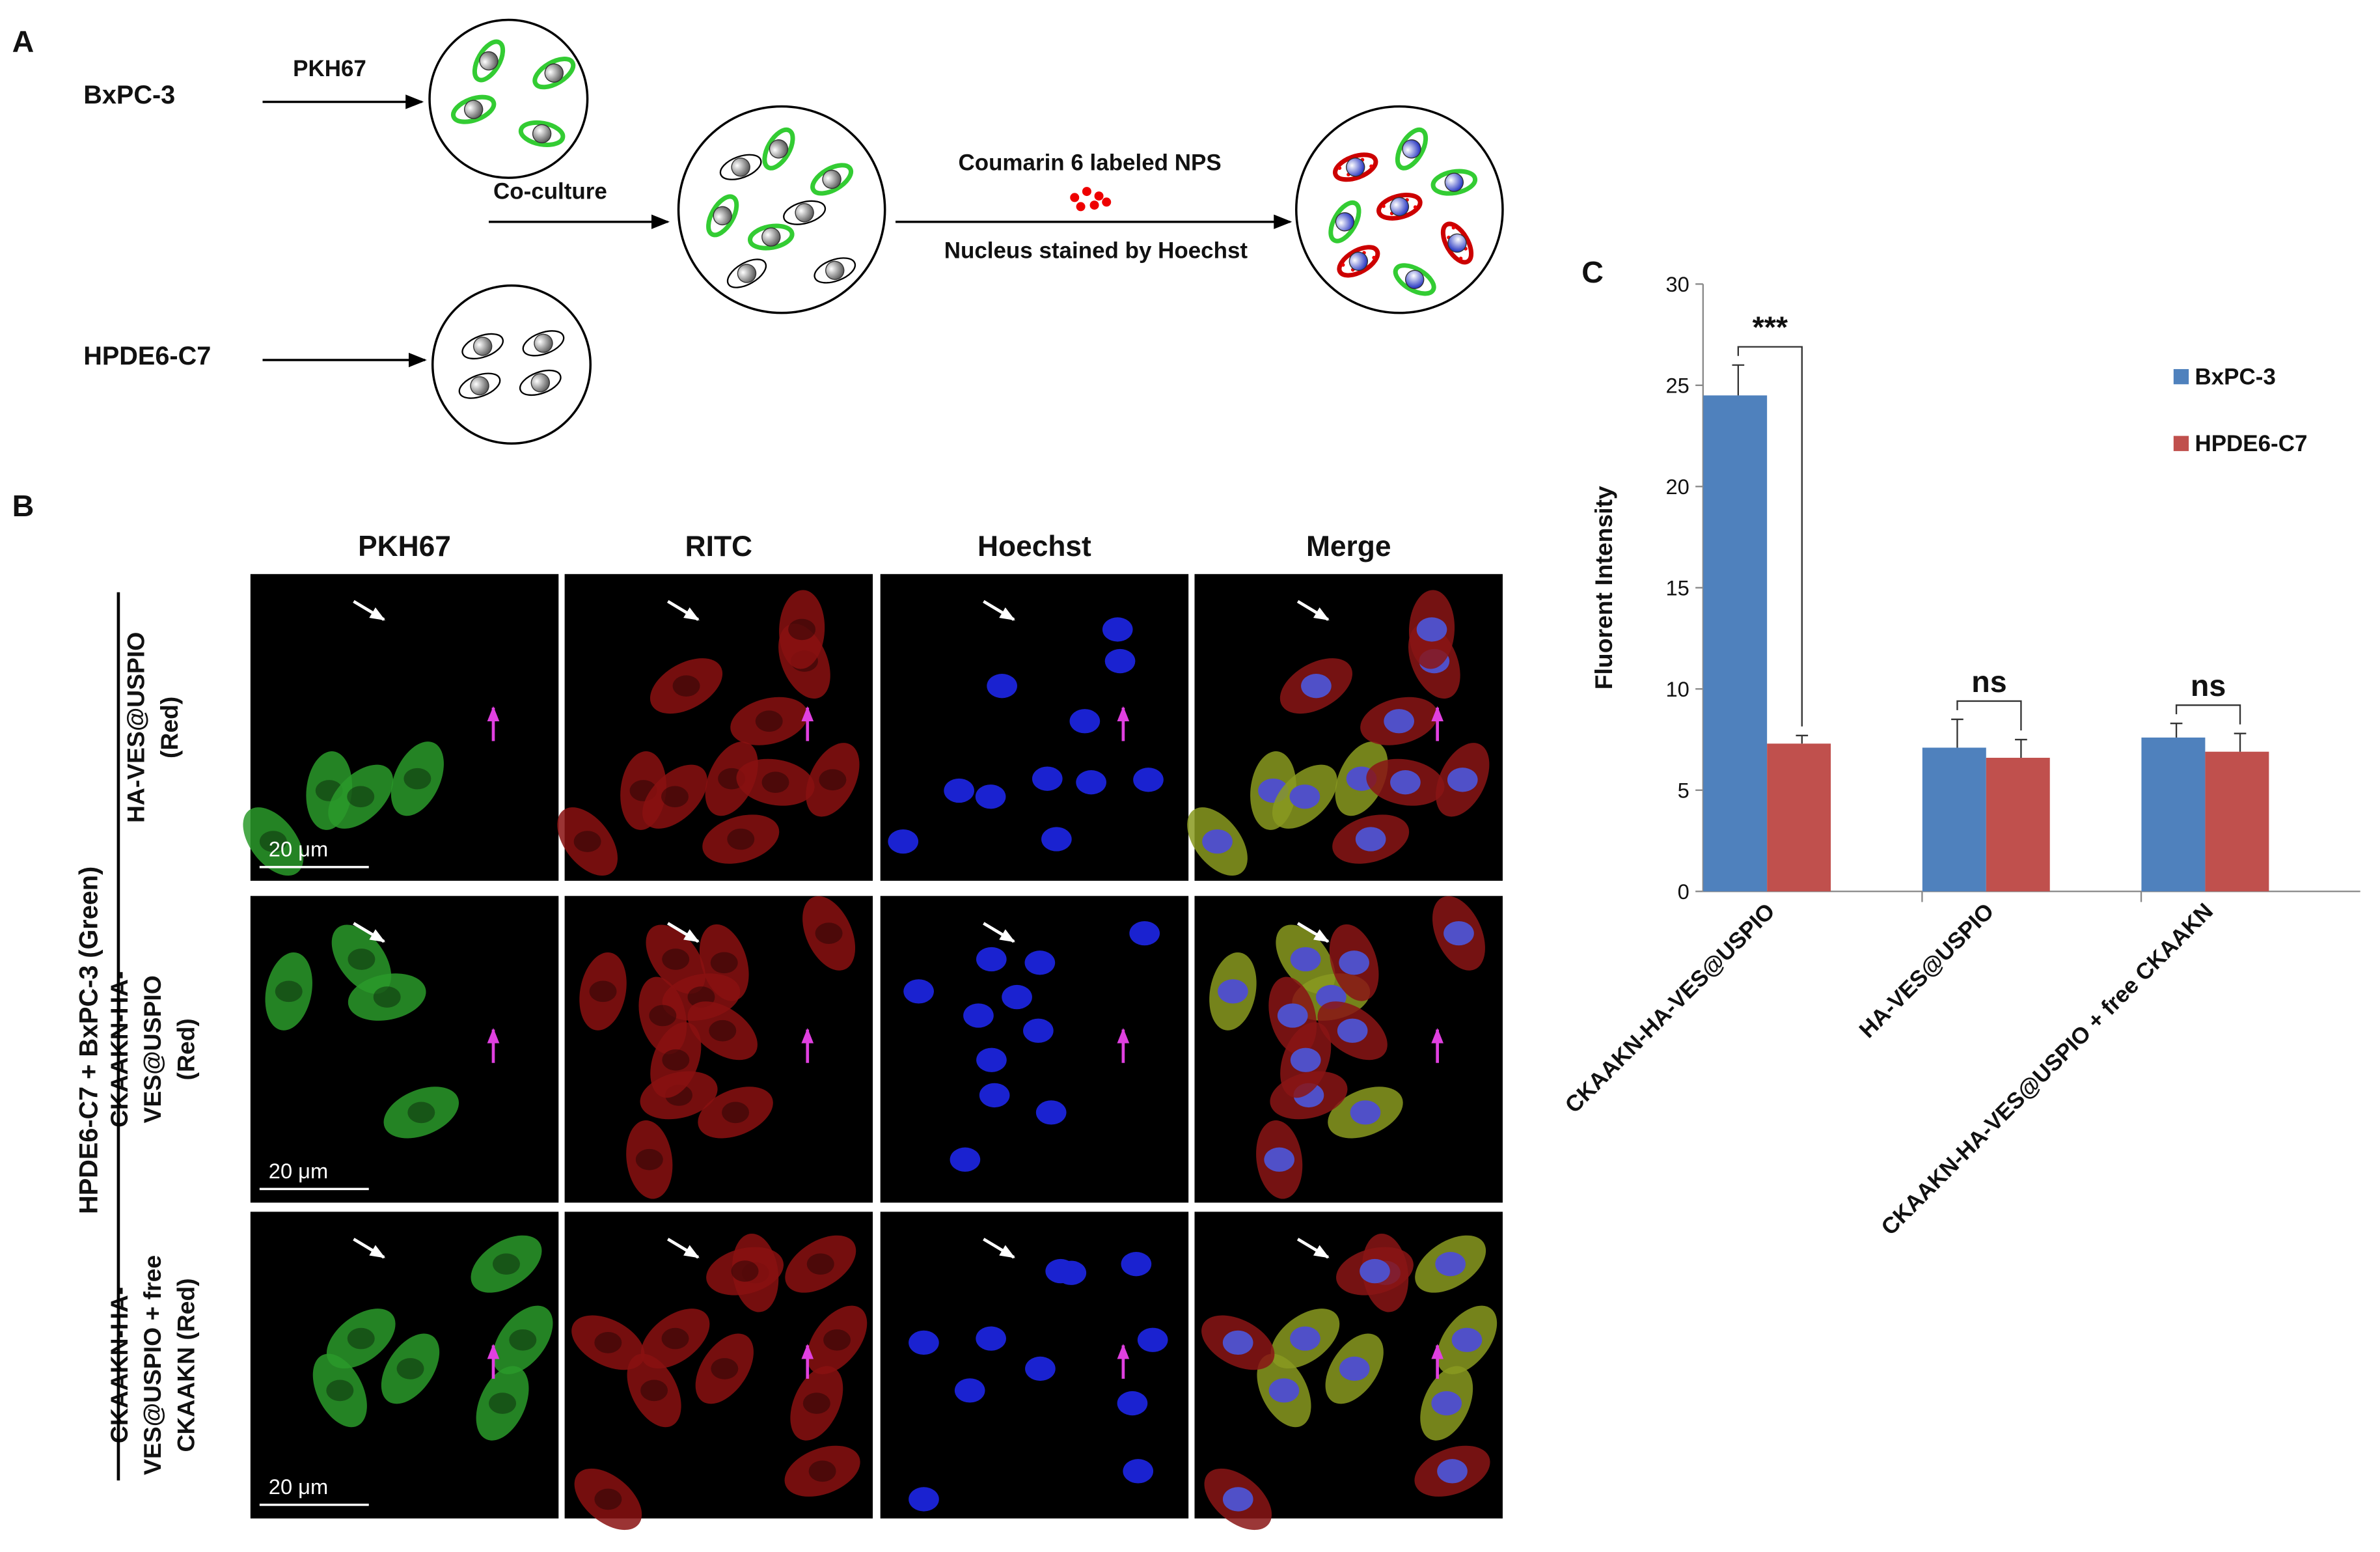 This screenshot has width=2380, height=1552. Describe the element at coordinates (1770, 536) in the screenshot. I see `significance-bracket` at that location.